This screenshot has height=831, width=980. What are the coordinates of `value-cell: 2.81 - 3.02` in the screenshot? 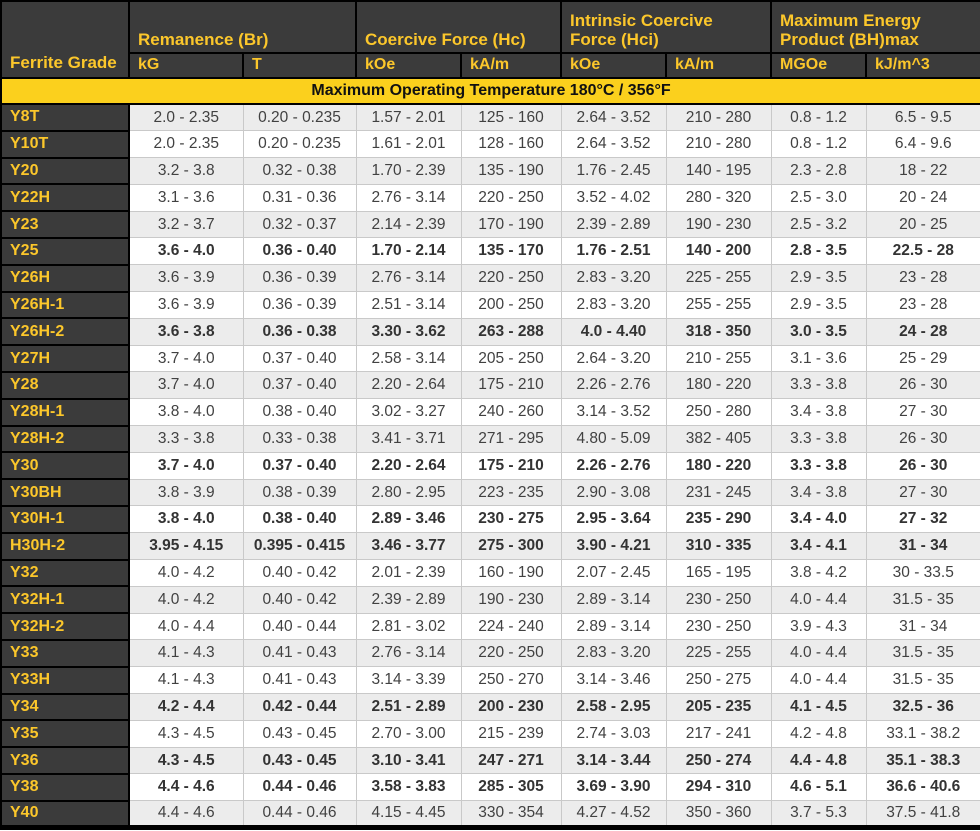 It's located at (408, 626).